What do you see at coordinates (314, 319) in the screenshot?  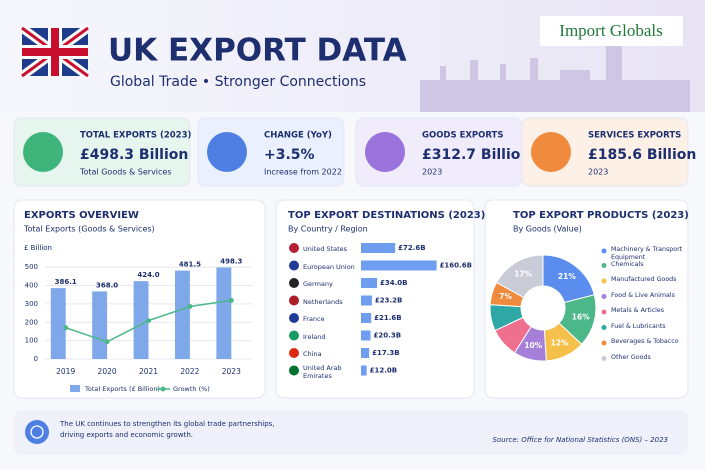 I see `category-label-box: France` at bounding box center [314, 319].